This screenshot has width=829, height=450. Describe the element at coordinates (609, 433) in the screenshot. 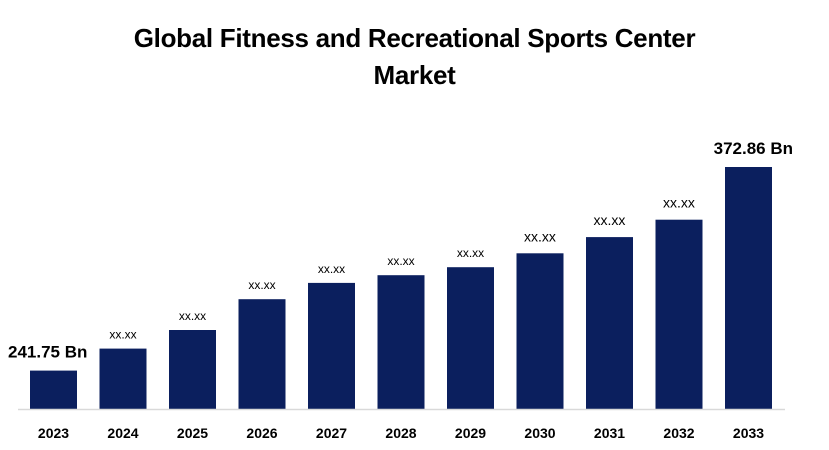

I see `x-tick-label-2031: 2031` at that location.